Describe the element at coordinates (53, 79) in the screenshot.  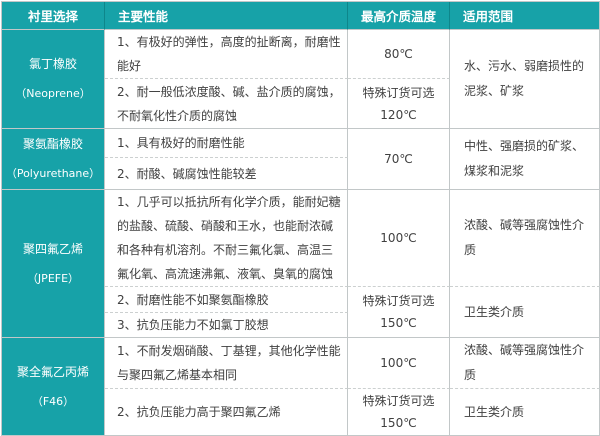
I see `material-cell-neoprene: 氯丁橡胶 （Neoprene）` at that location.